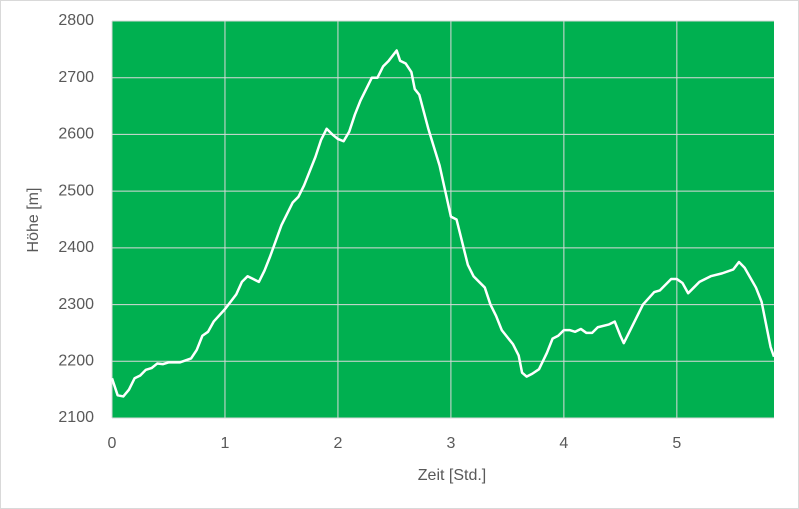 This screenshot has height=509, width=799. I want to click on y-tick-label: 2100, so click(76, 417).